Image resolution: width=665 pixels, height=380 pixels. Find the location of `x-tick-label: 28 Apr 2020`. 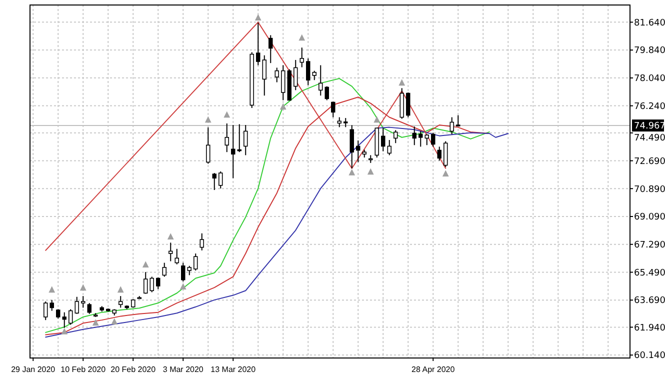

x-tick-label: 28 Apr 2020 is located at coordinates (434, 369).